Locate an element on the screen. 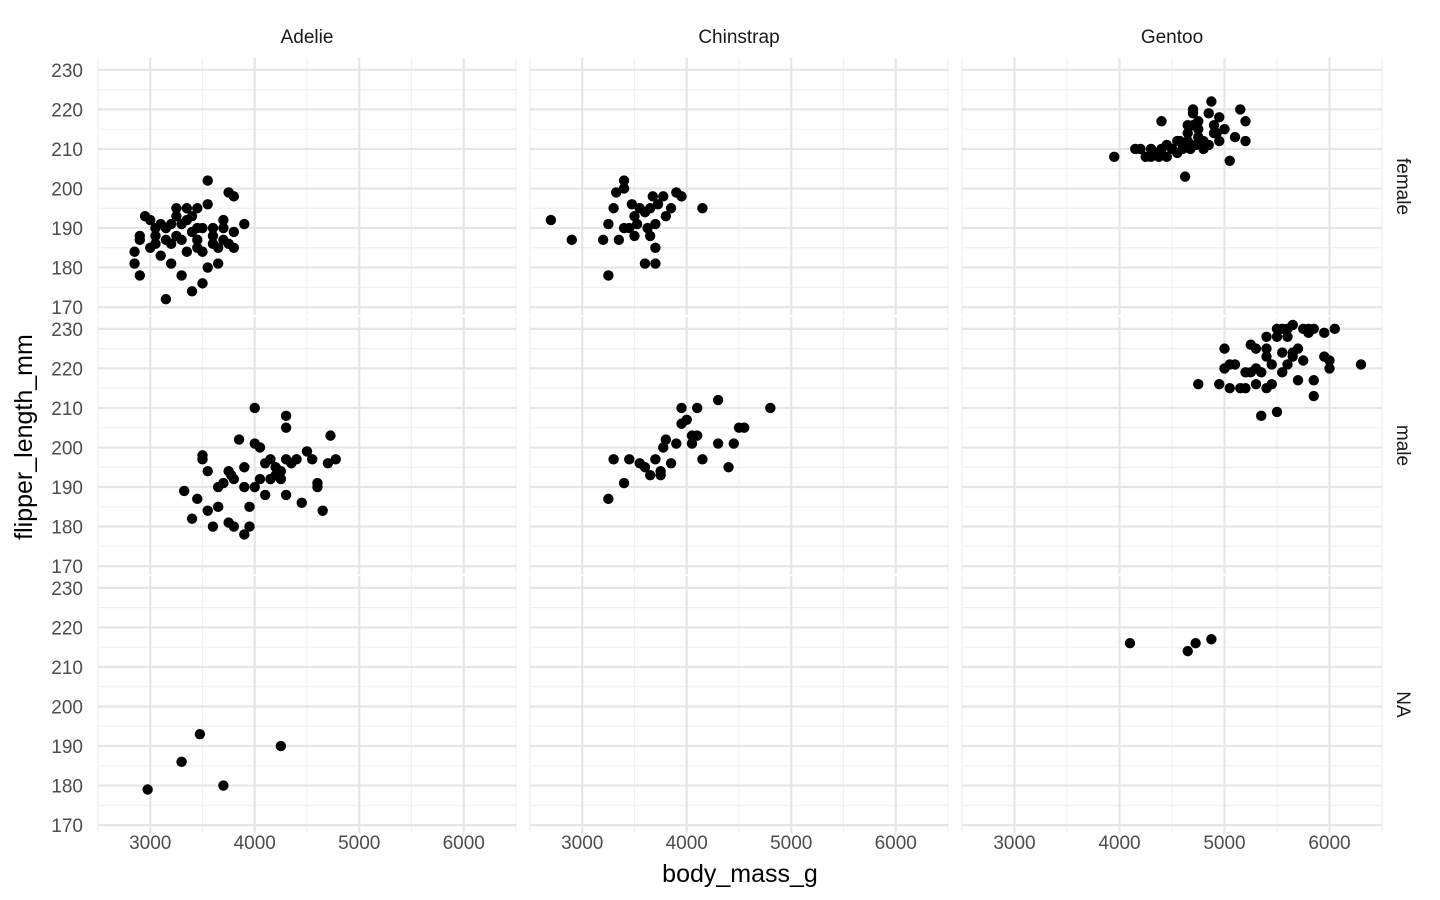 Image resolution: width=1440 pixels, height=900 pixels. y-tick-label: 190 is located at coordinates (67, 229).